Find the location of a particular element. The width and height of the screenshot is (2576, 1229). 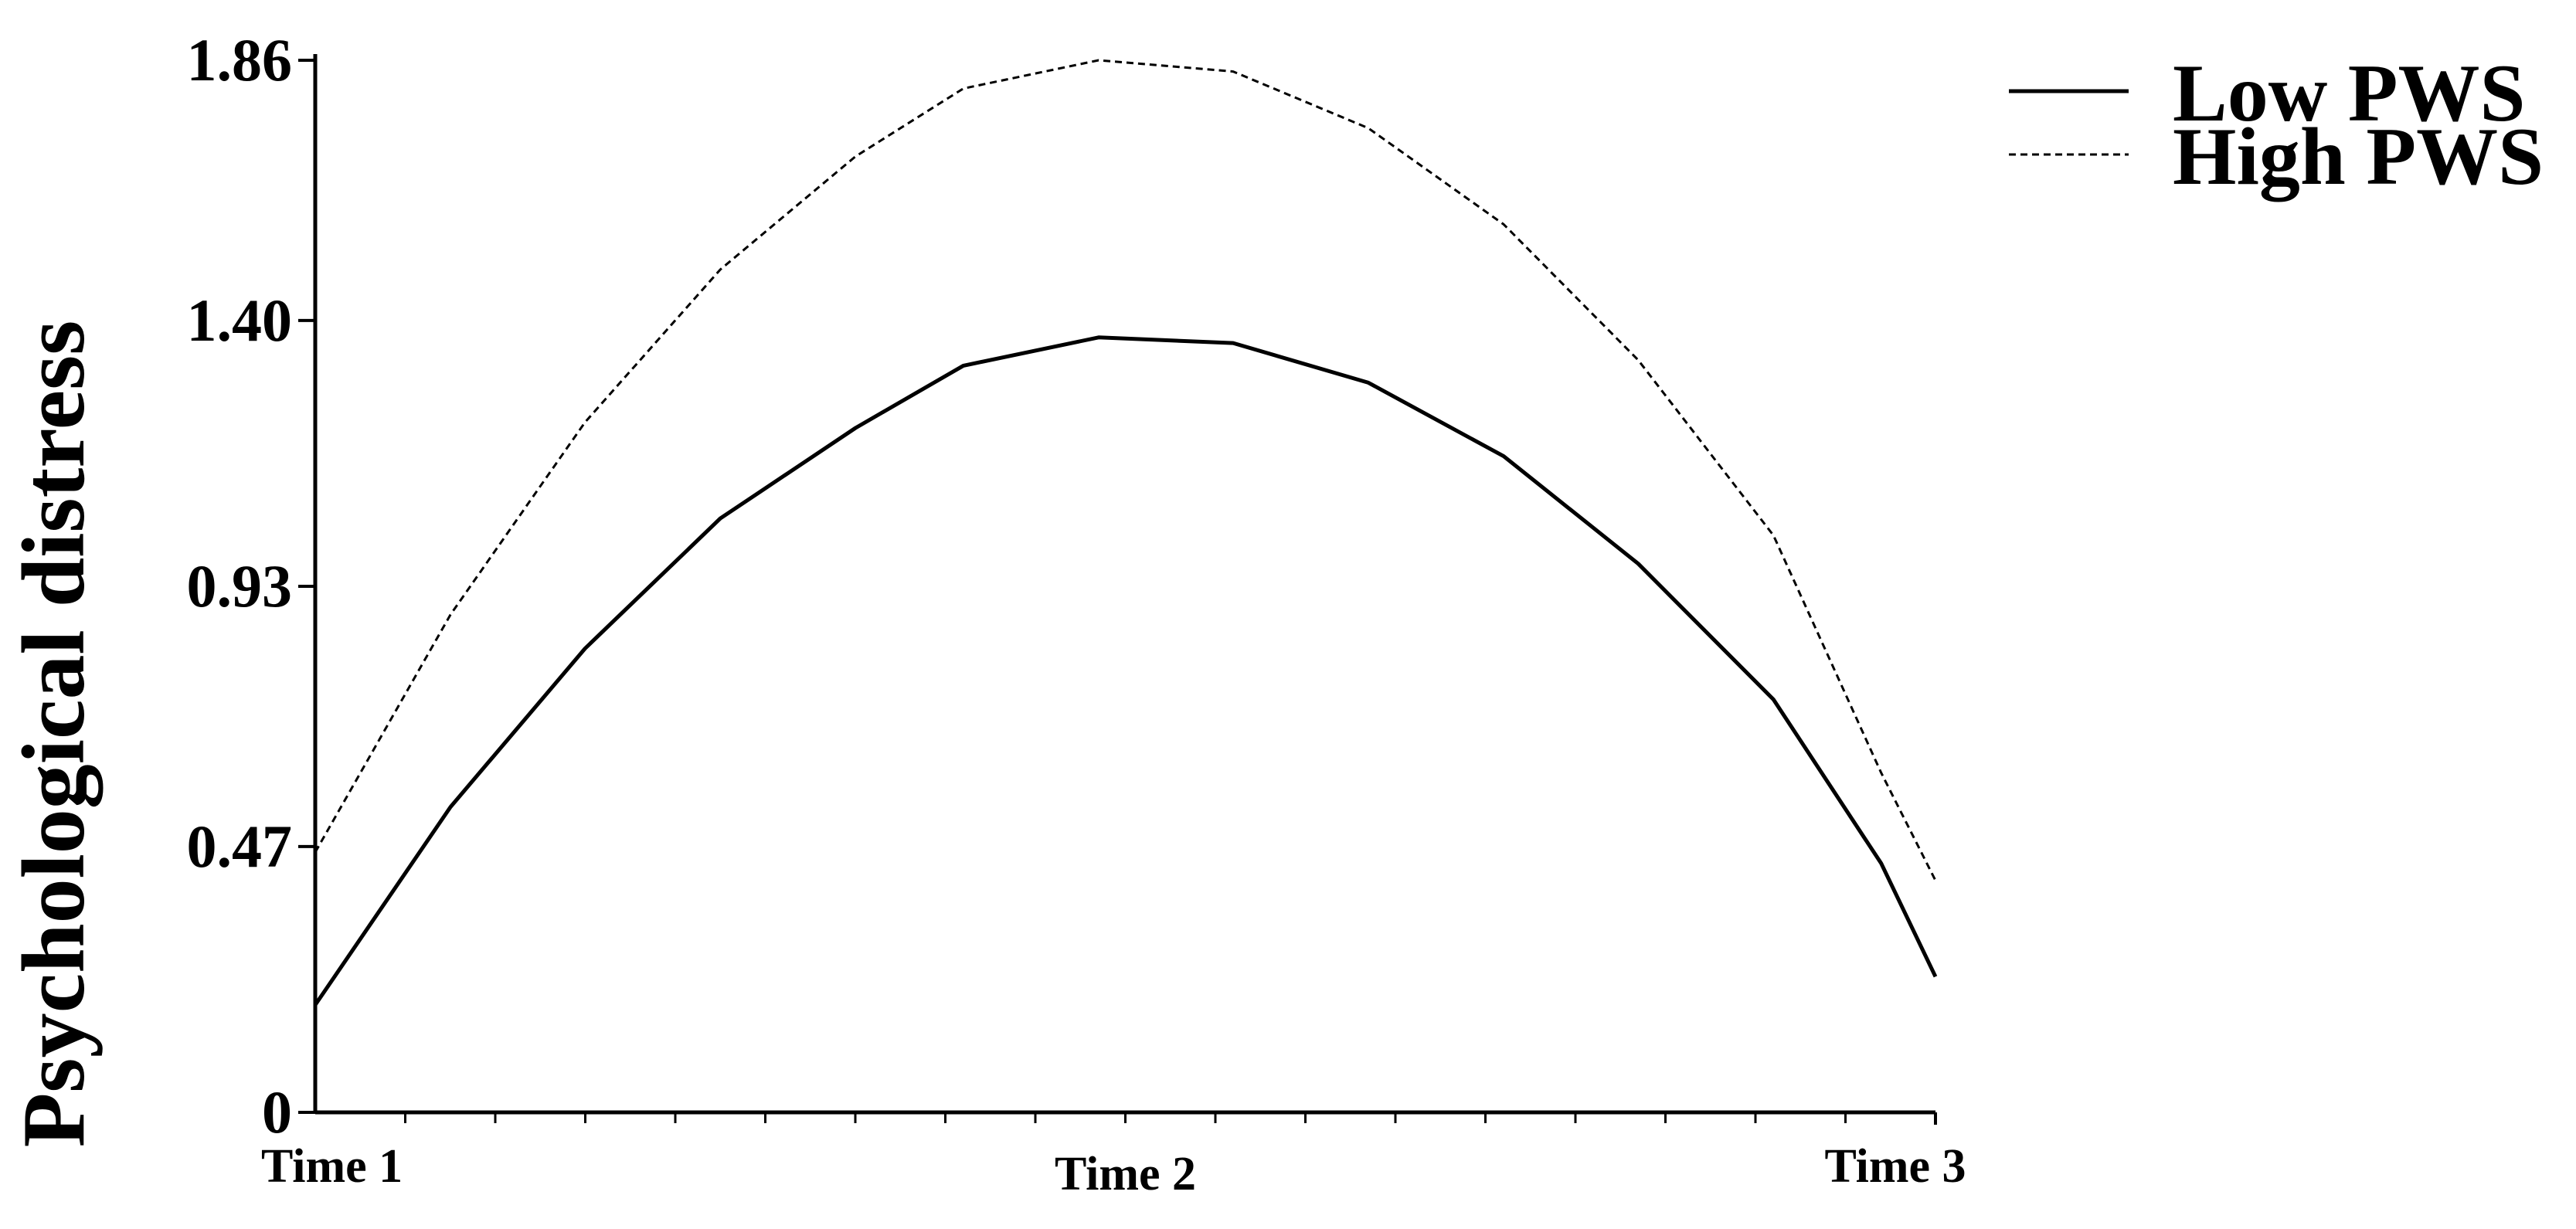

x-tick-label: Time 1 is located at coordinates (332, 1166).